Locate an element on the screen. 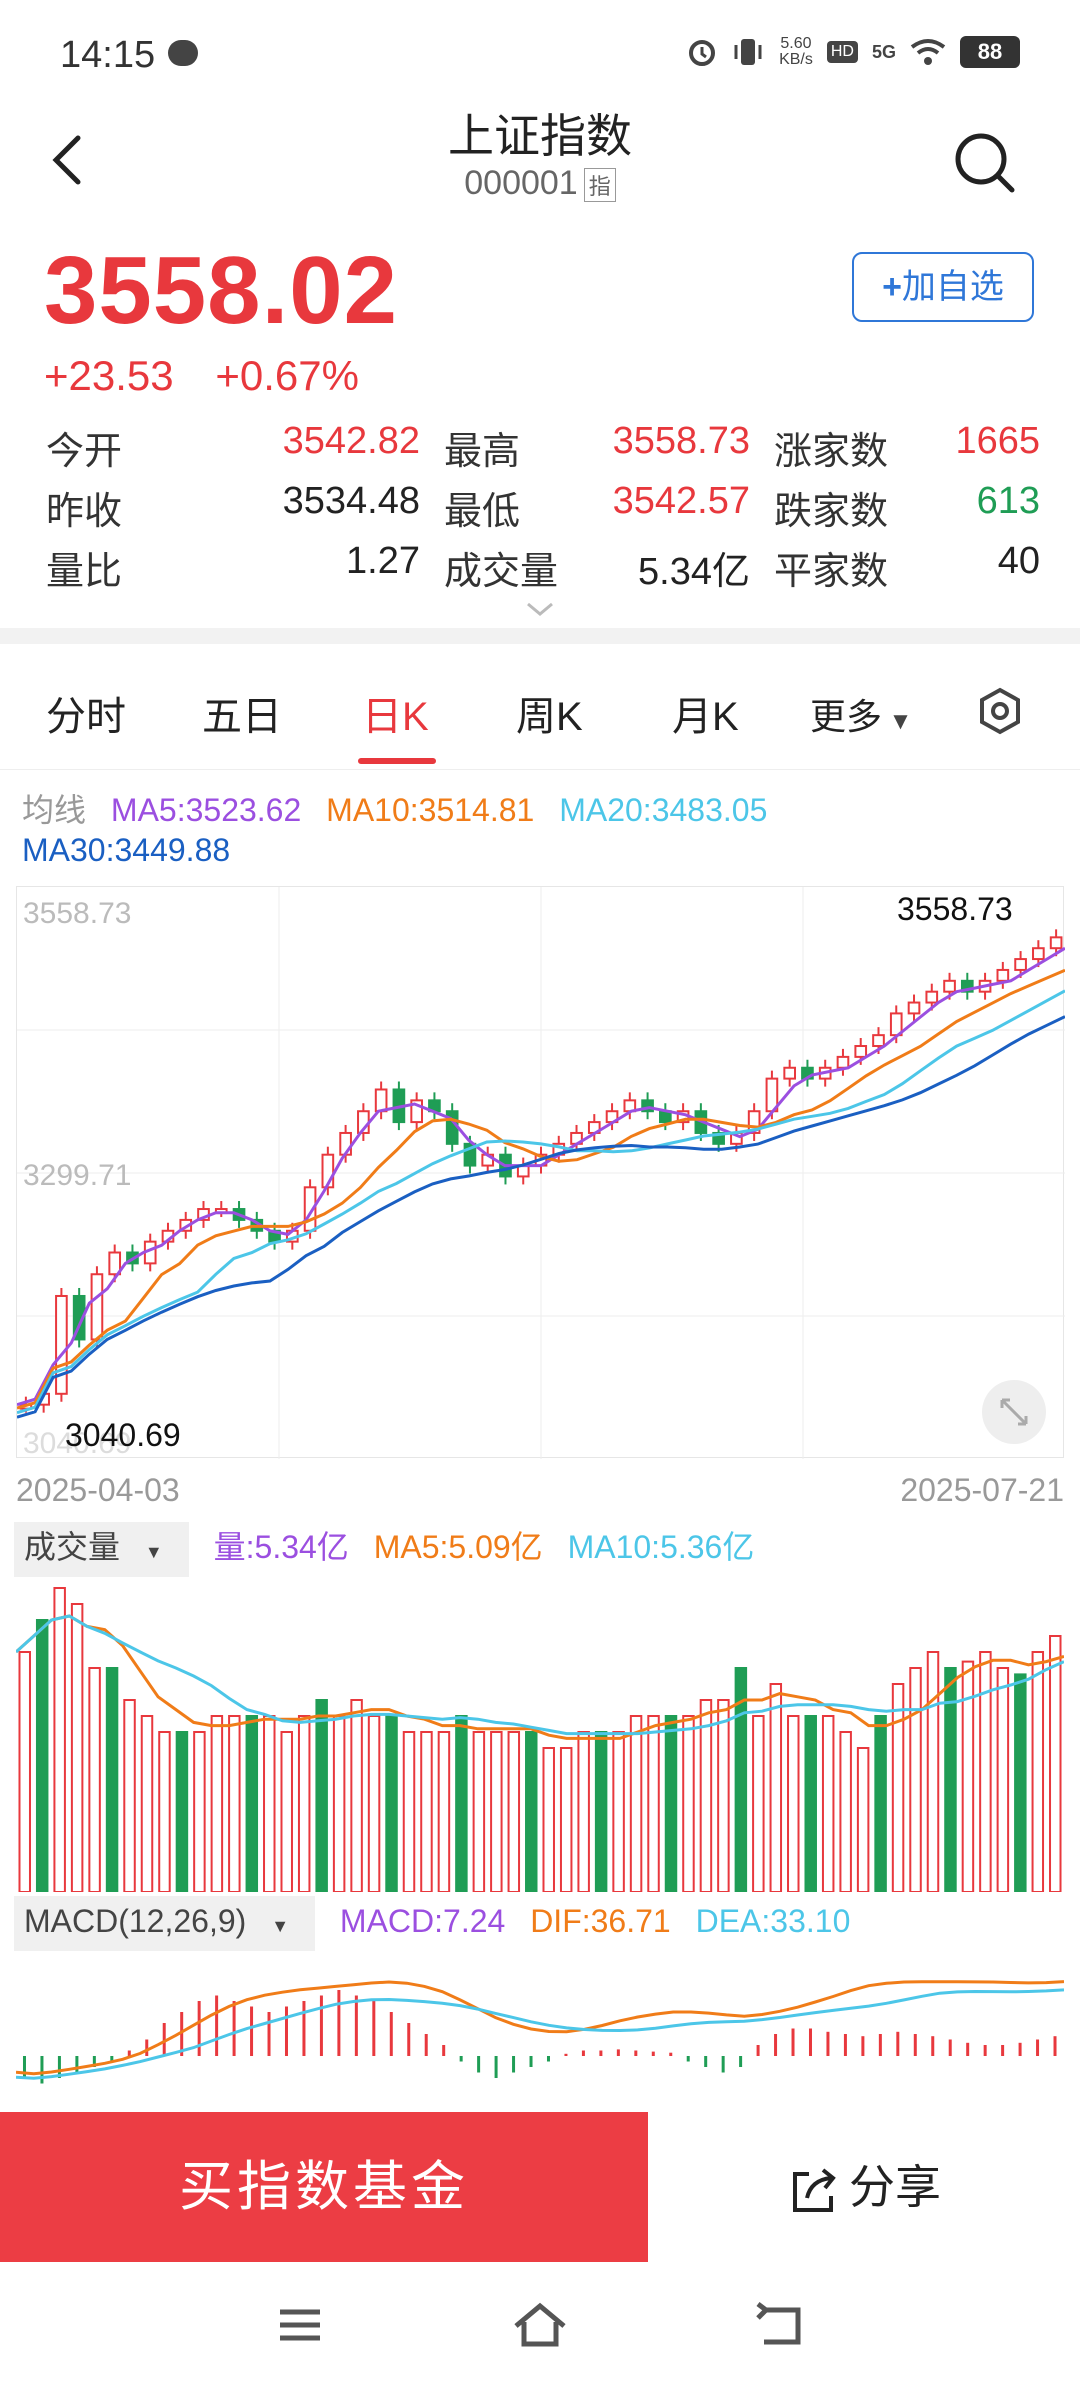  axis-top-price: 3558.73 is located at coordinates (77, 913).